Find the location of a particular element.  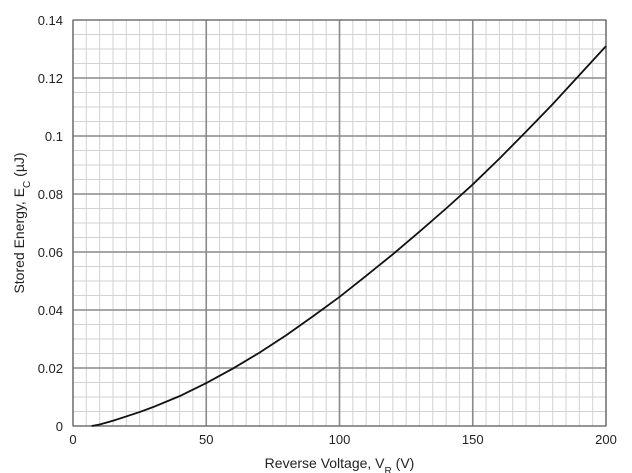

x-axis-label: Reverse Voltage, VR (V) is located at coordinates (340, 464).